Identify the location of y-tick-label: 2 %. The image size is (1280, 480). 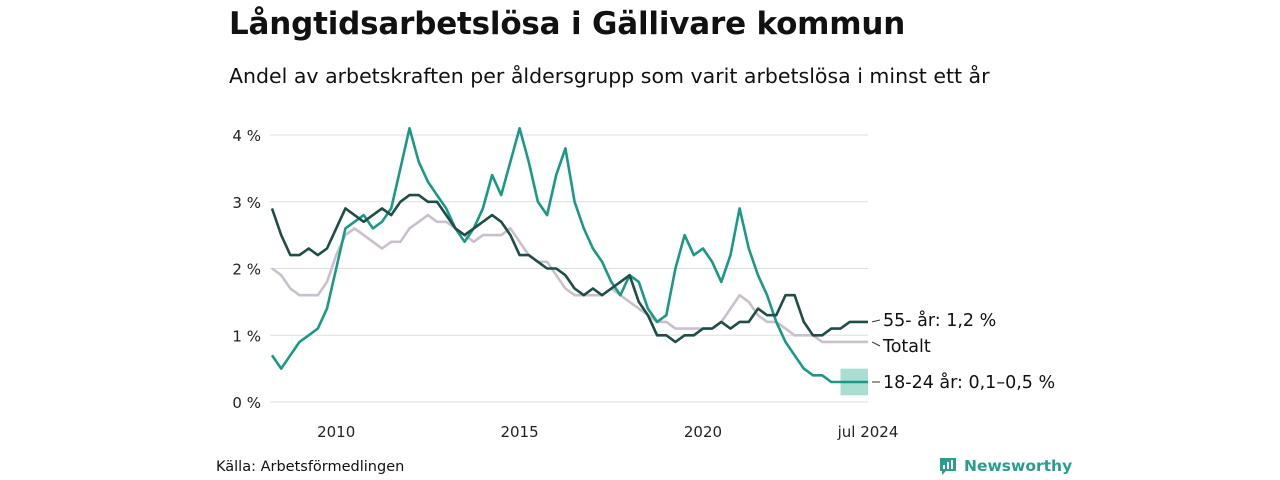
(246, 270).